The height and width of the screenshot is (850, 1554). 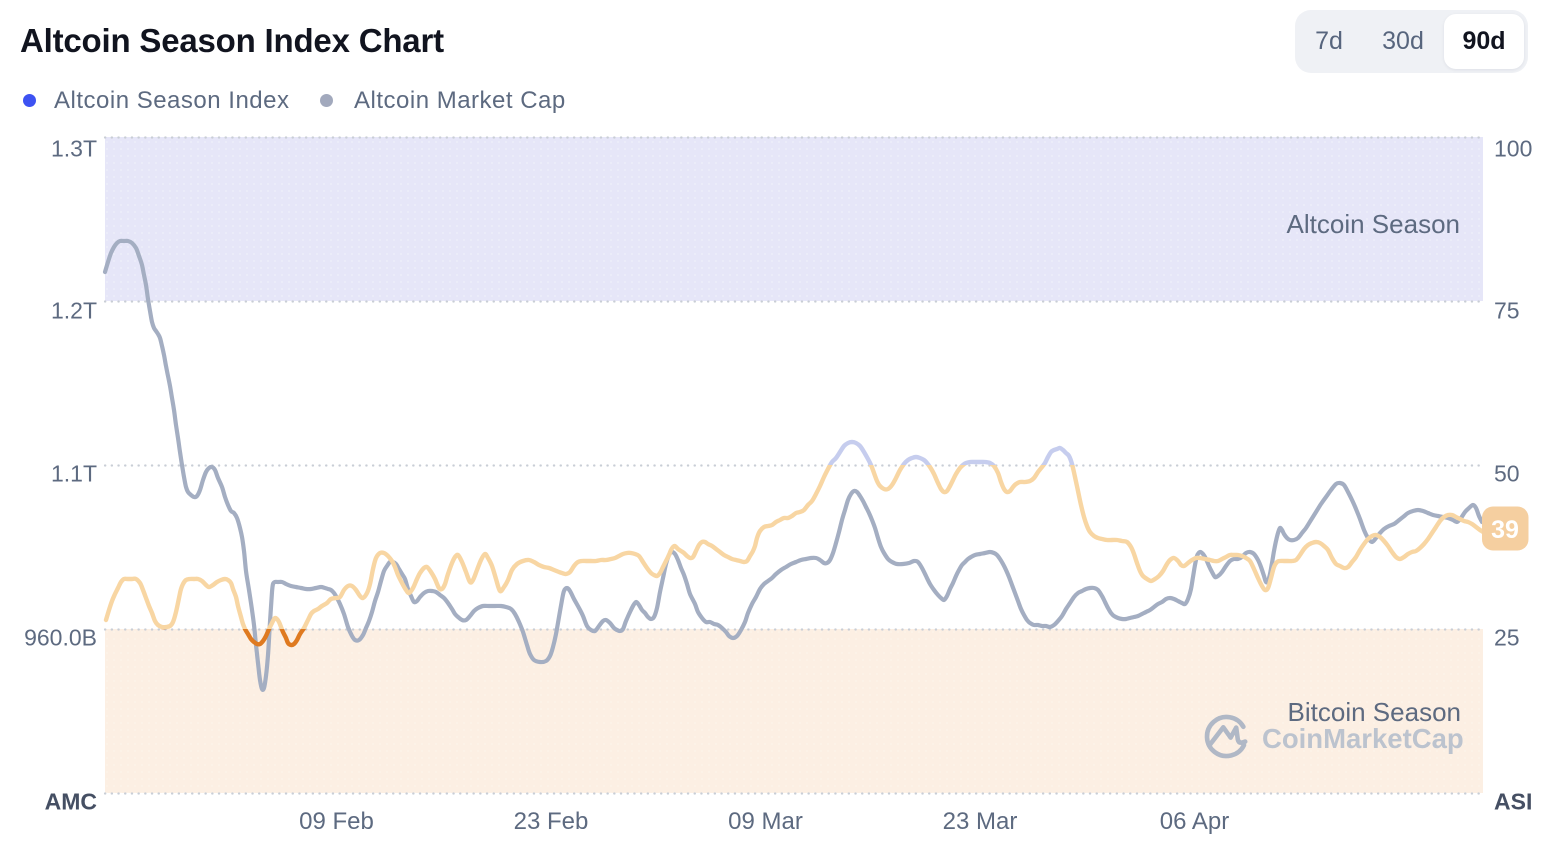 What do you see at coordinates (1505, 530) in the screenshot?
I see `svg-text: 39` at bounding box center [1505, 530].